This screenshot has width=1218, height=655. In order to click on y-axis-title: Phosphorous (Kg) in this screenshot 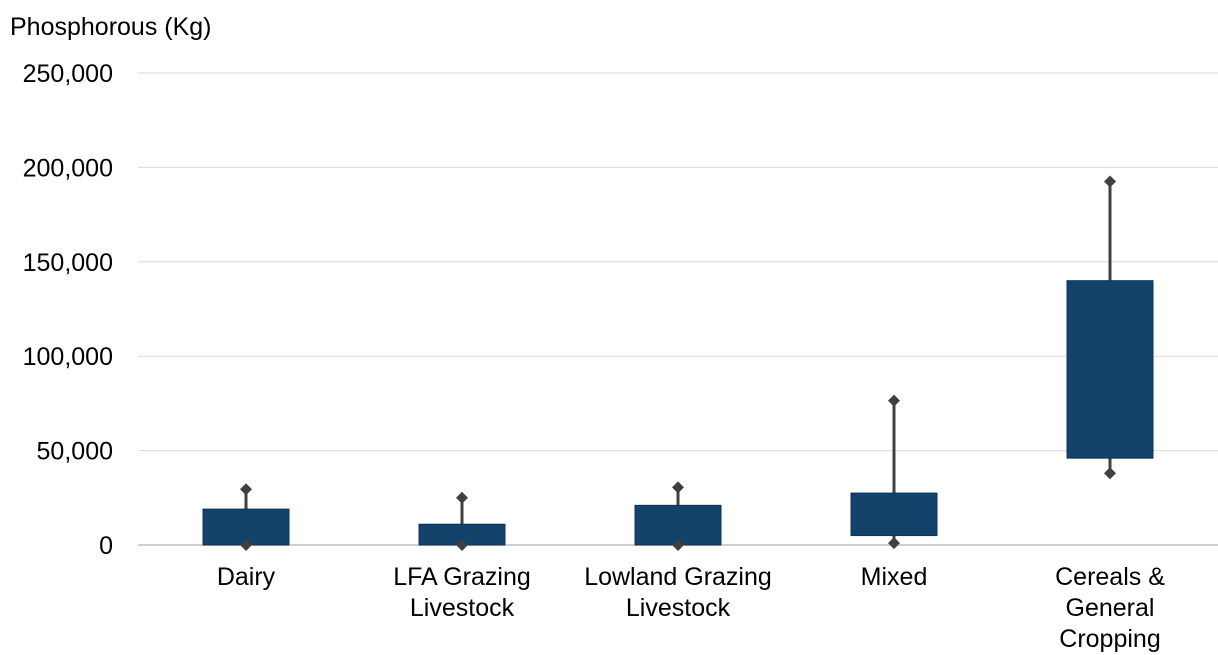, I will do `click(111, 27)`.